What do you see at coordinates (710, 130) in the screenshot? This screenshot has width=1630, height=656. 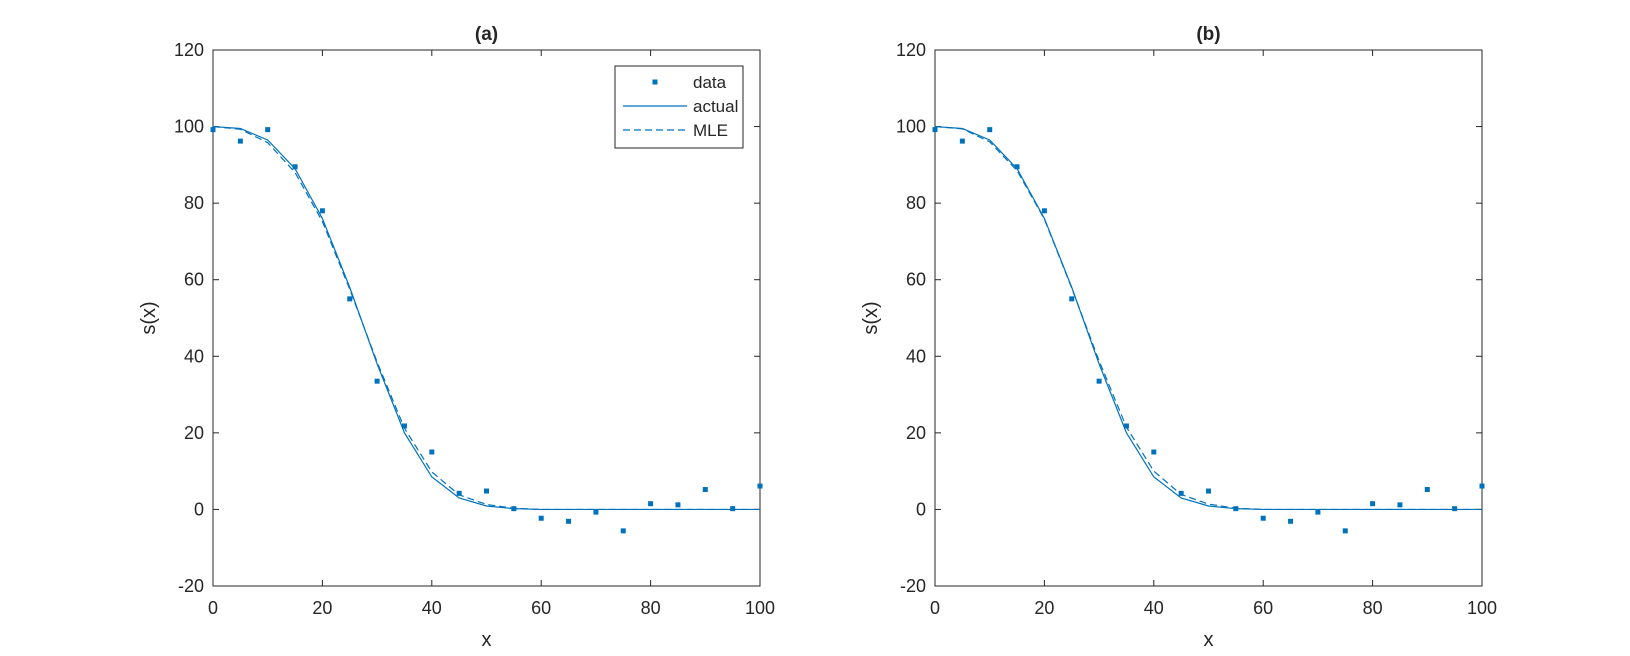 I see `legend-label: MLE` at bounding box center [710, 130].